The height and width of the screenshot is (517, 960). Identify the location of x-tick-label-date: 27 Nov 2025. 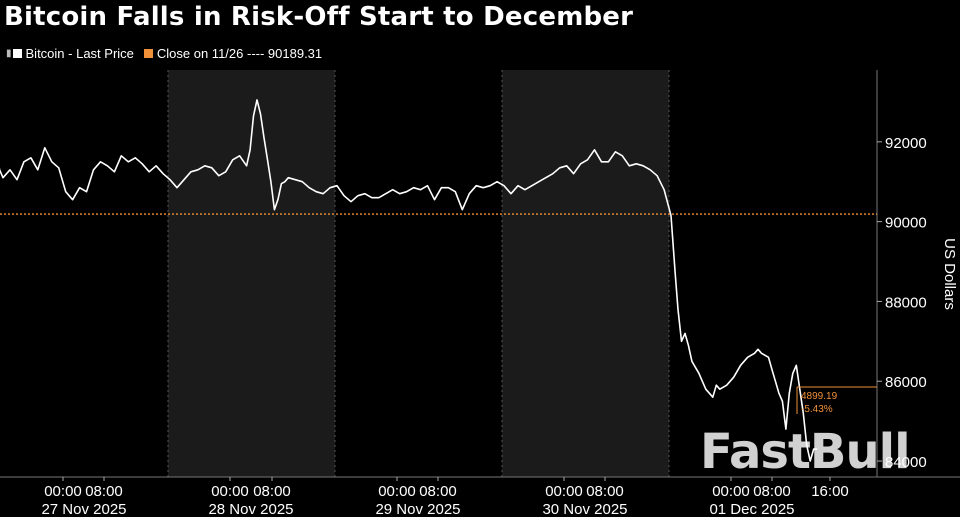
(83, 509).